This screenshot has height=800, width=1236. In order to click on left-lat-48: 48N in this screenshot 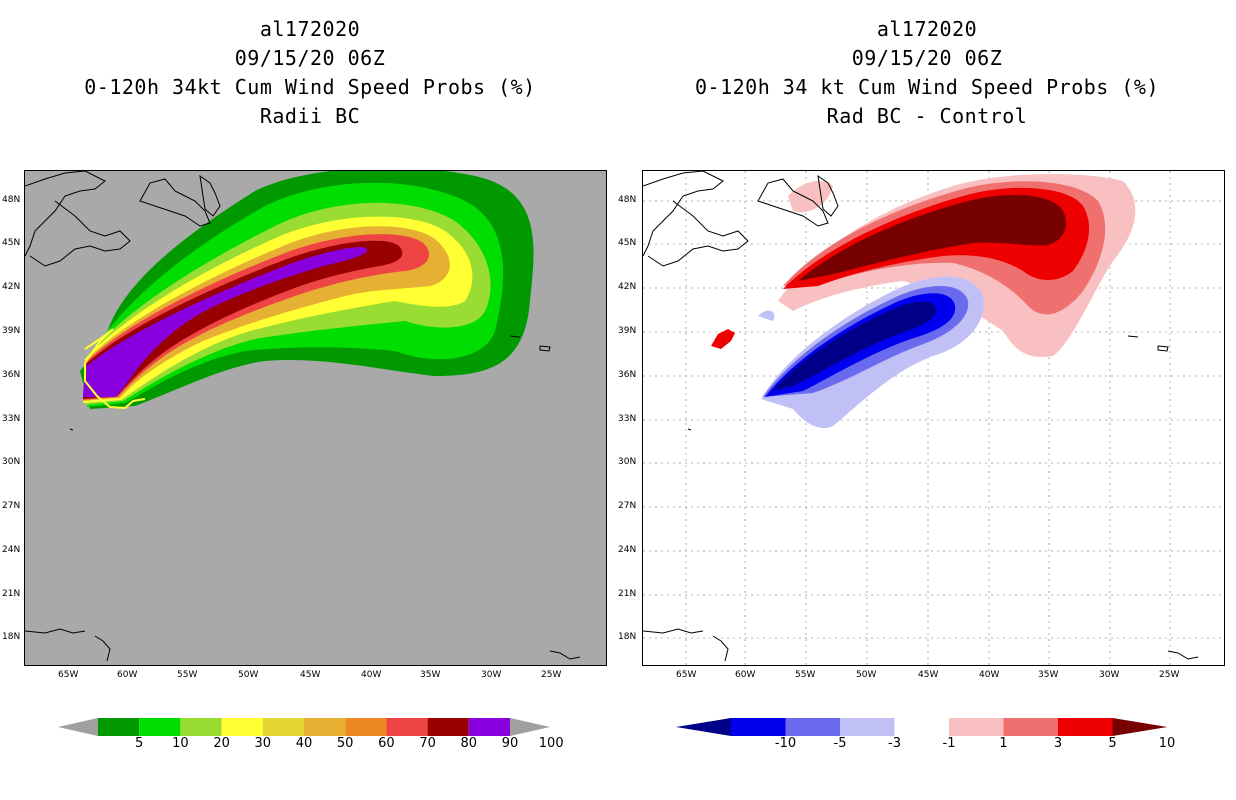, I will do `click(11, 200)`.